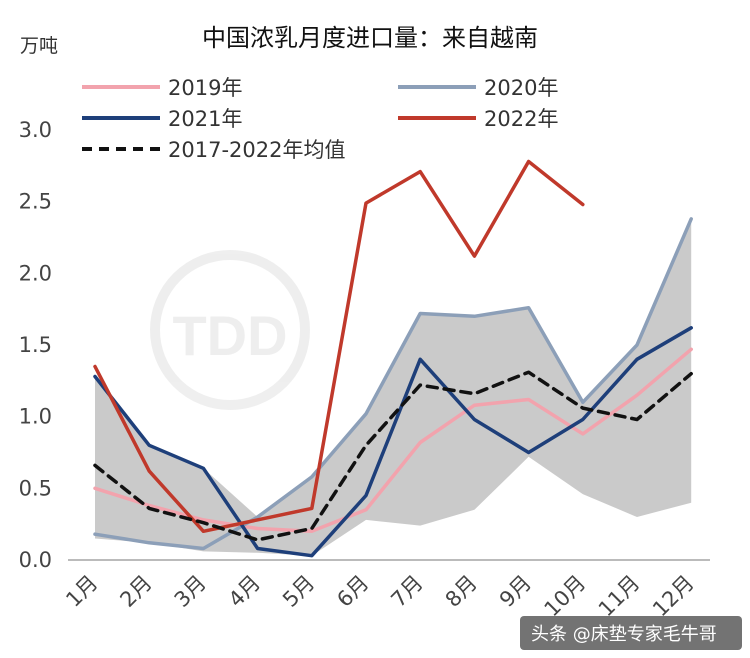  Describe the element at coordinates (35, 560) in the screenshot. I see `y-tick-label: 0.0` at that location.